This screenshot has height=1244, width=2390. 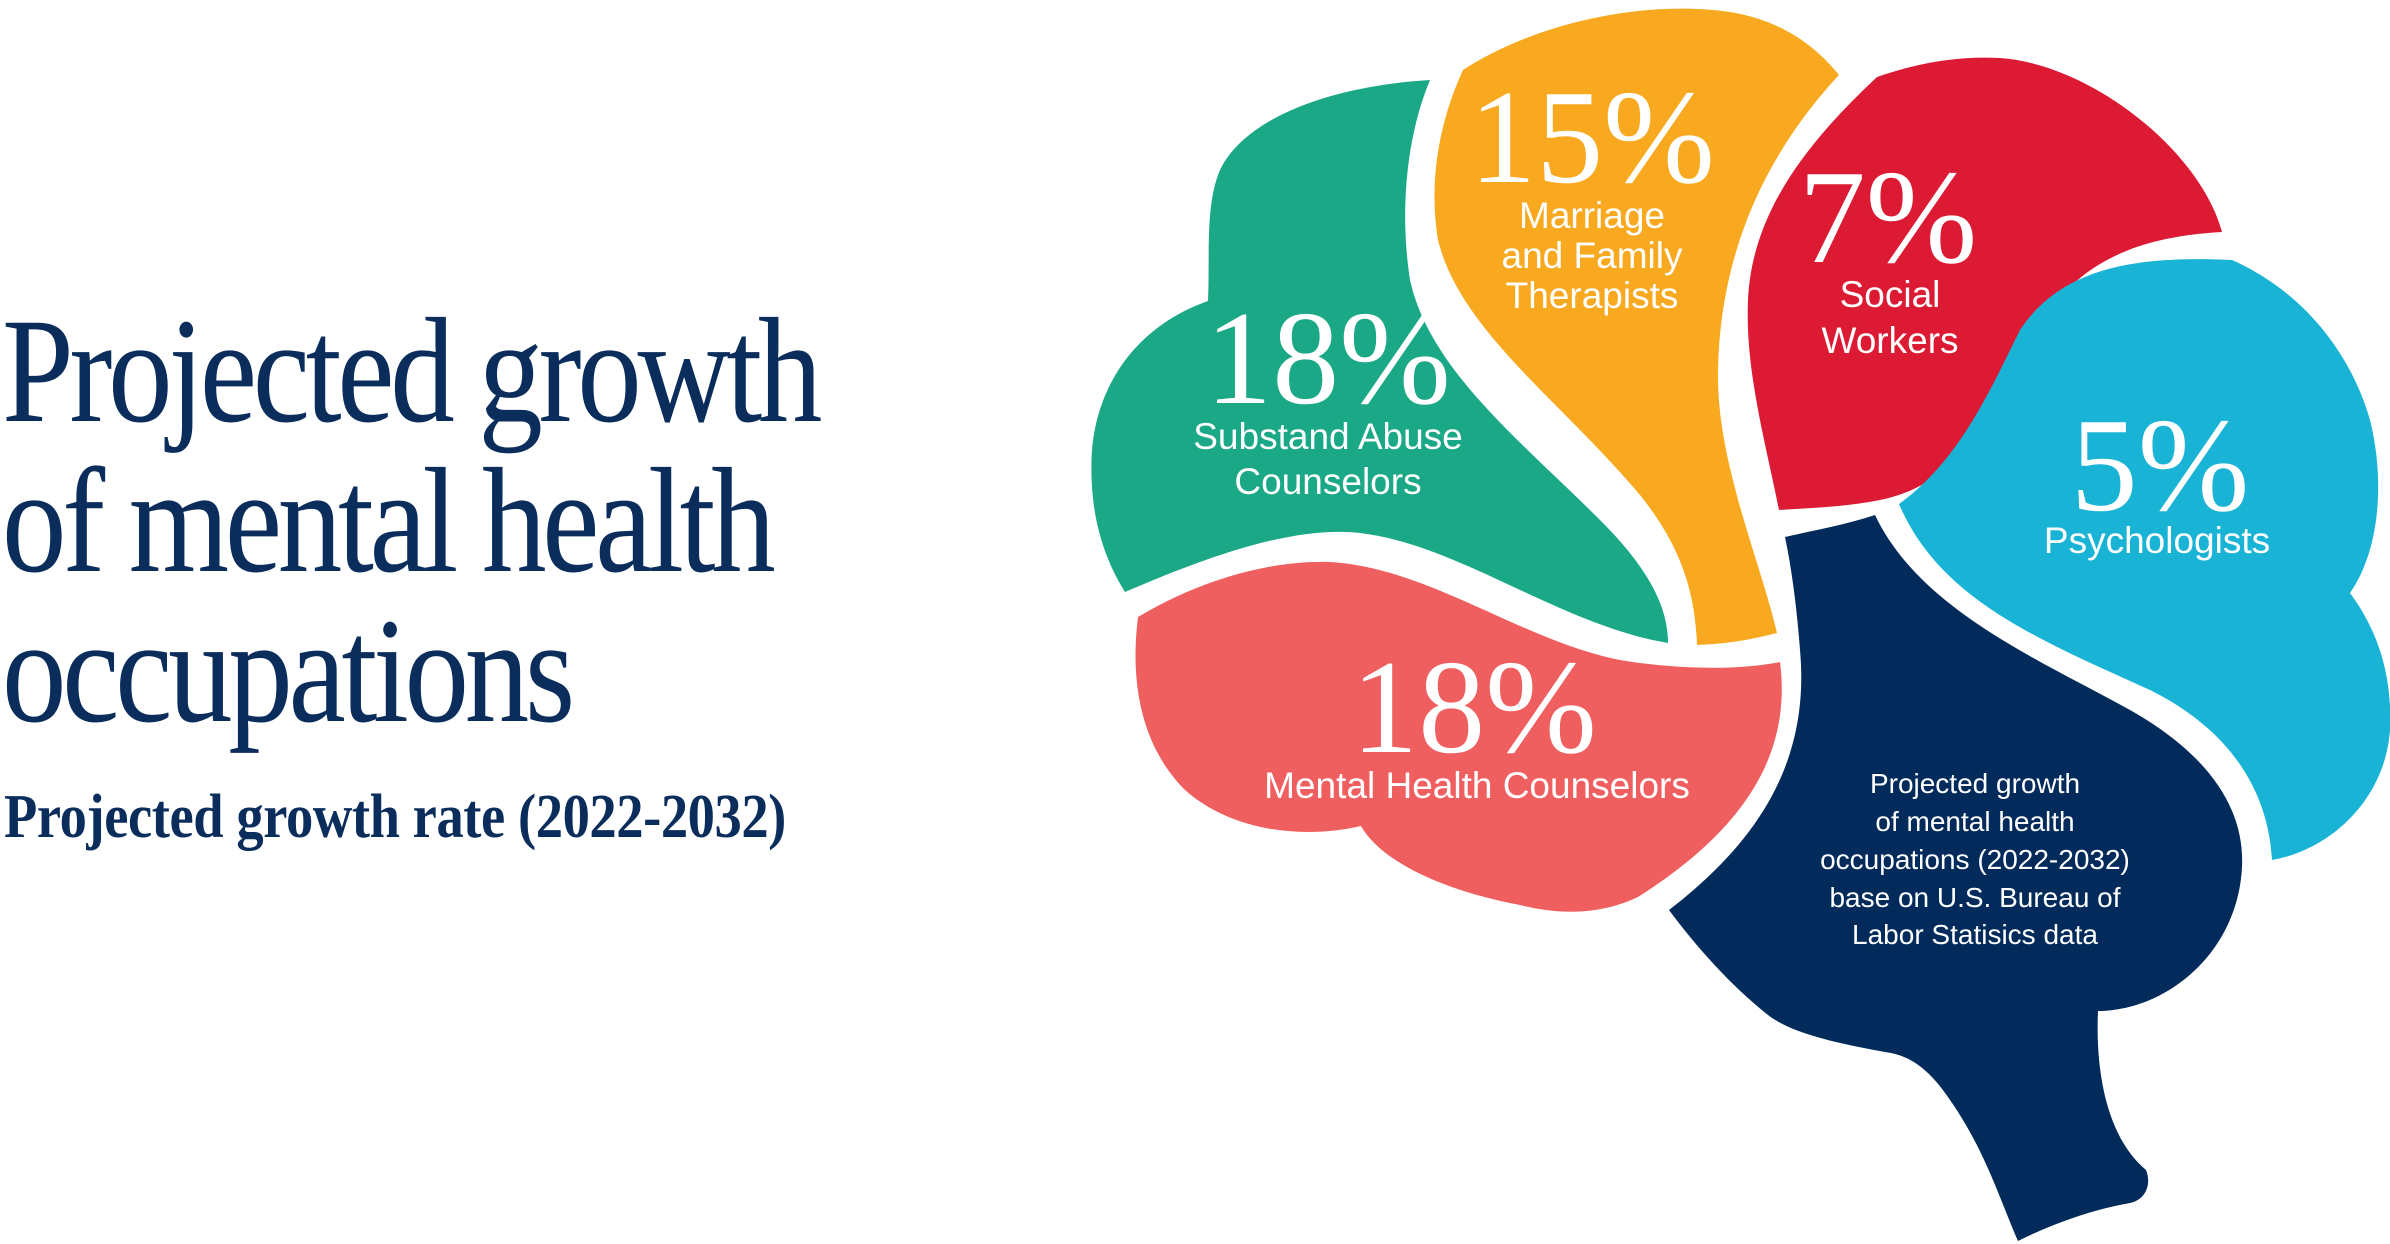 What do you see at coordinates (1328, 358) in the screenshot?
I see `substance-percent: 18%` at bounding box center [1328, 358].